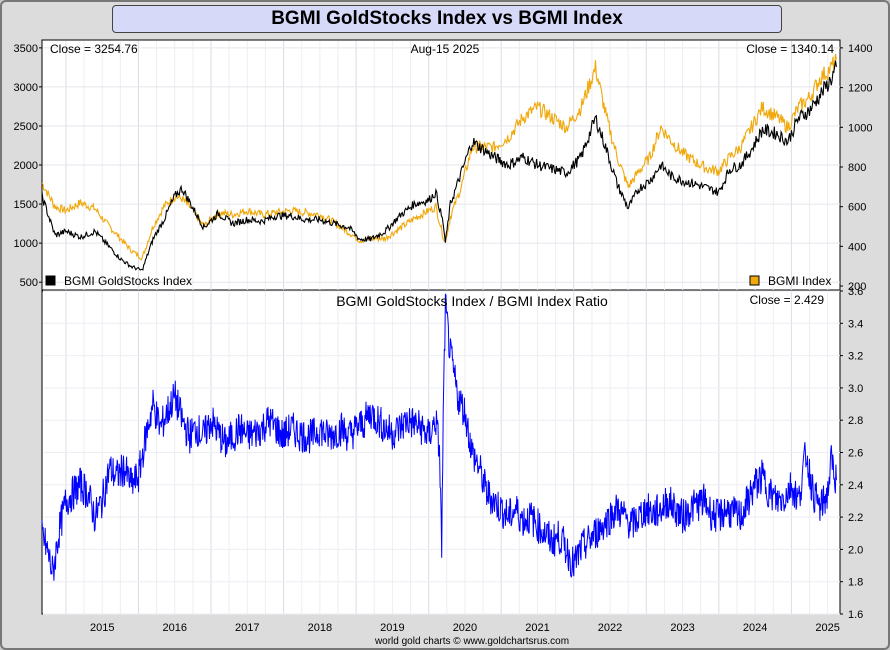 This screenshot has width=890, height=650. I want to click on left-tick-label: 2500, so click(26, 127).